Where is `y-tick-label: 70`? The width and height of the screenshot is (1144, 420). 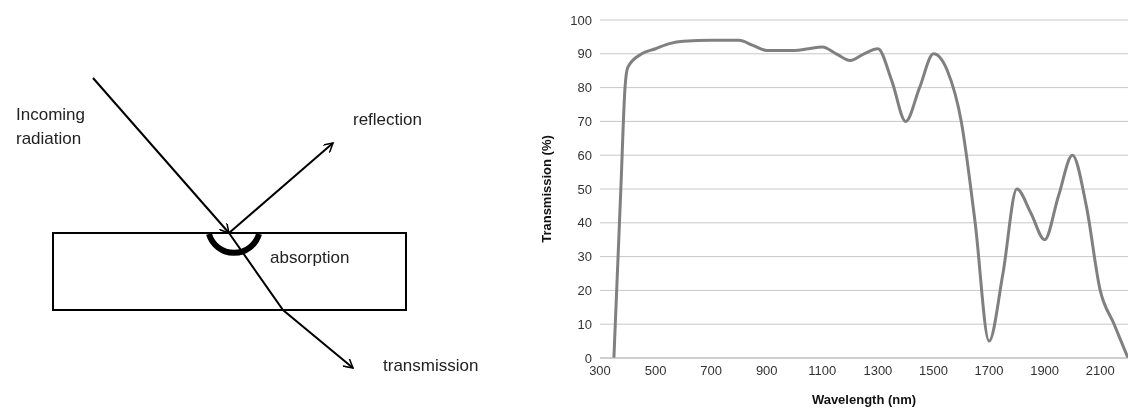
y-tick-label: 70 is located at coordinates (584, 122).